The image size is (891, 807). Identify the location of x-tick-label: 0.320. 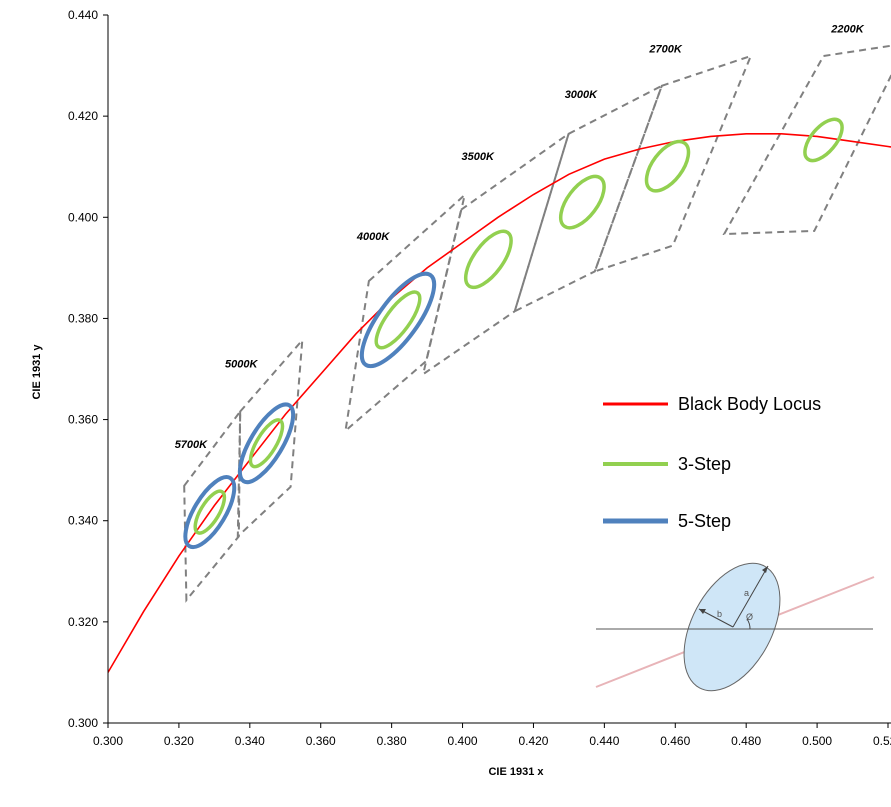
(179, 741).